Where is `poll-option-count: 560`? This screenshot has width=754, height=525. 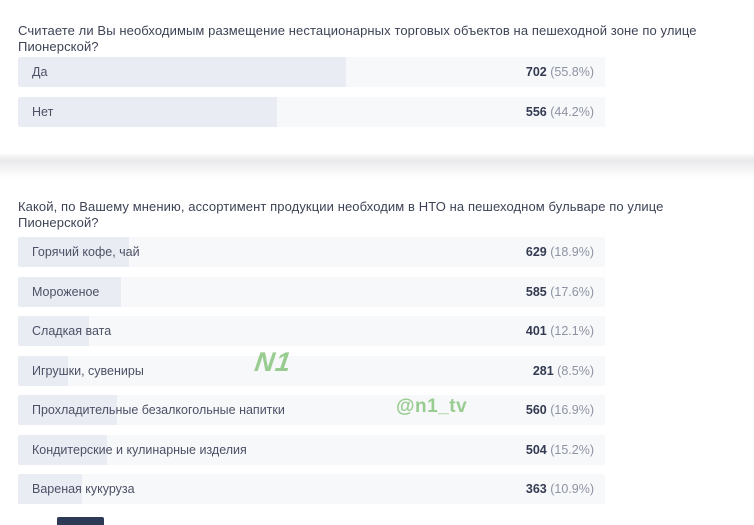 poll-option-count: 560 is located at coordinates (536, 410).